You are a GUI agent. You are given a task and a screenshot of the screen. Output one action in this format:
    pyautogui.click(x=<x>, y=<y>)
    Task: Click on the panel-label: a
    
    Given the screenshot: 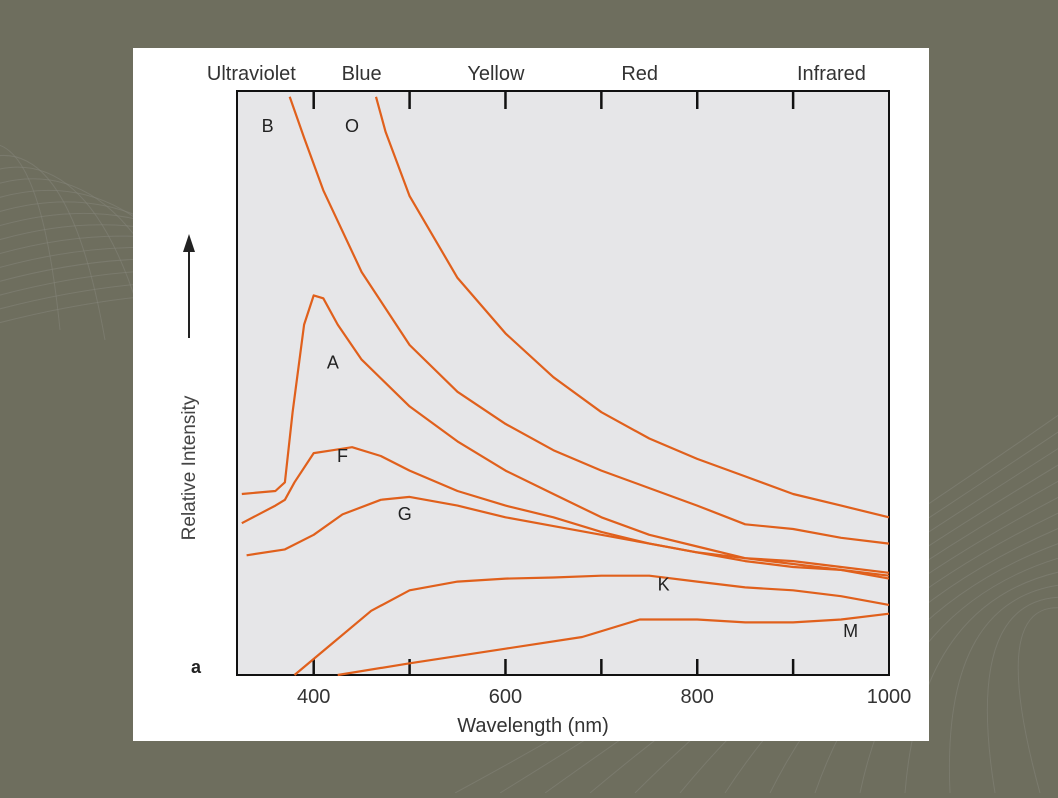 What is the action you would take?
    pyautogui.click(x=196, y=667)
    